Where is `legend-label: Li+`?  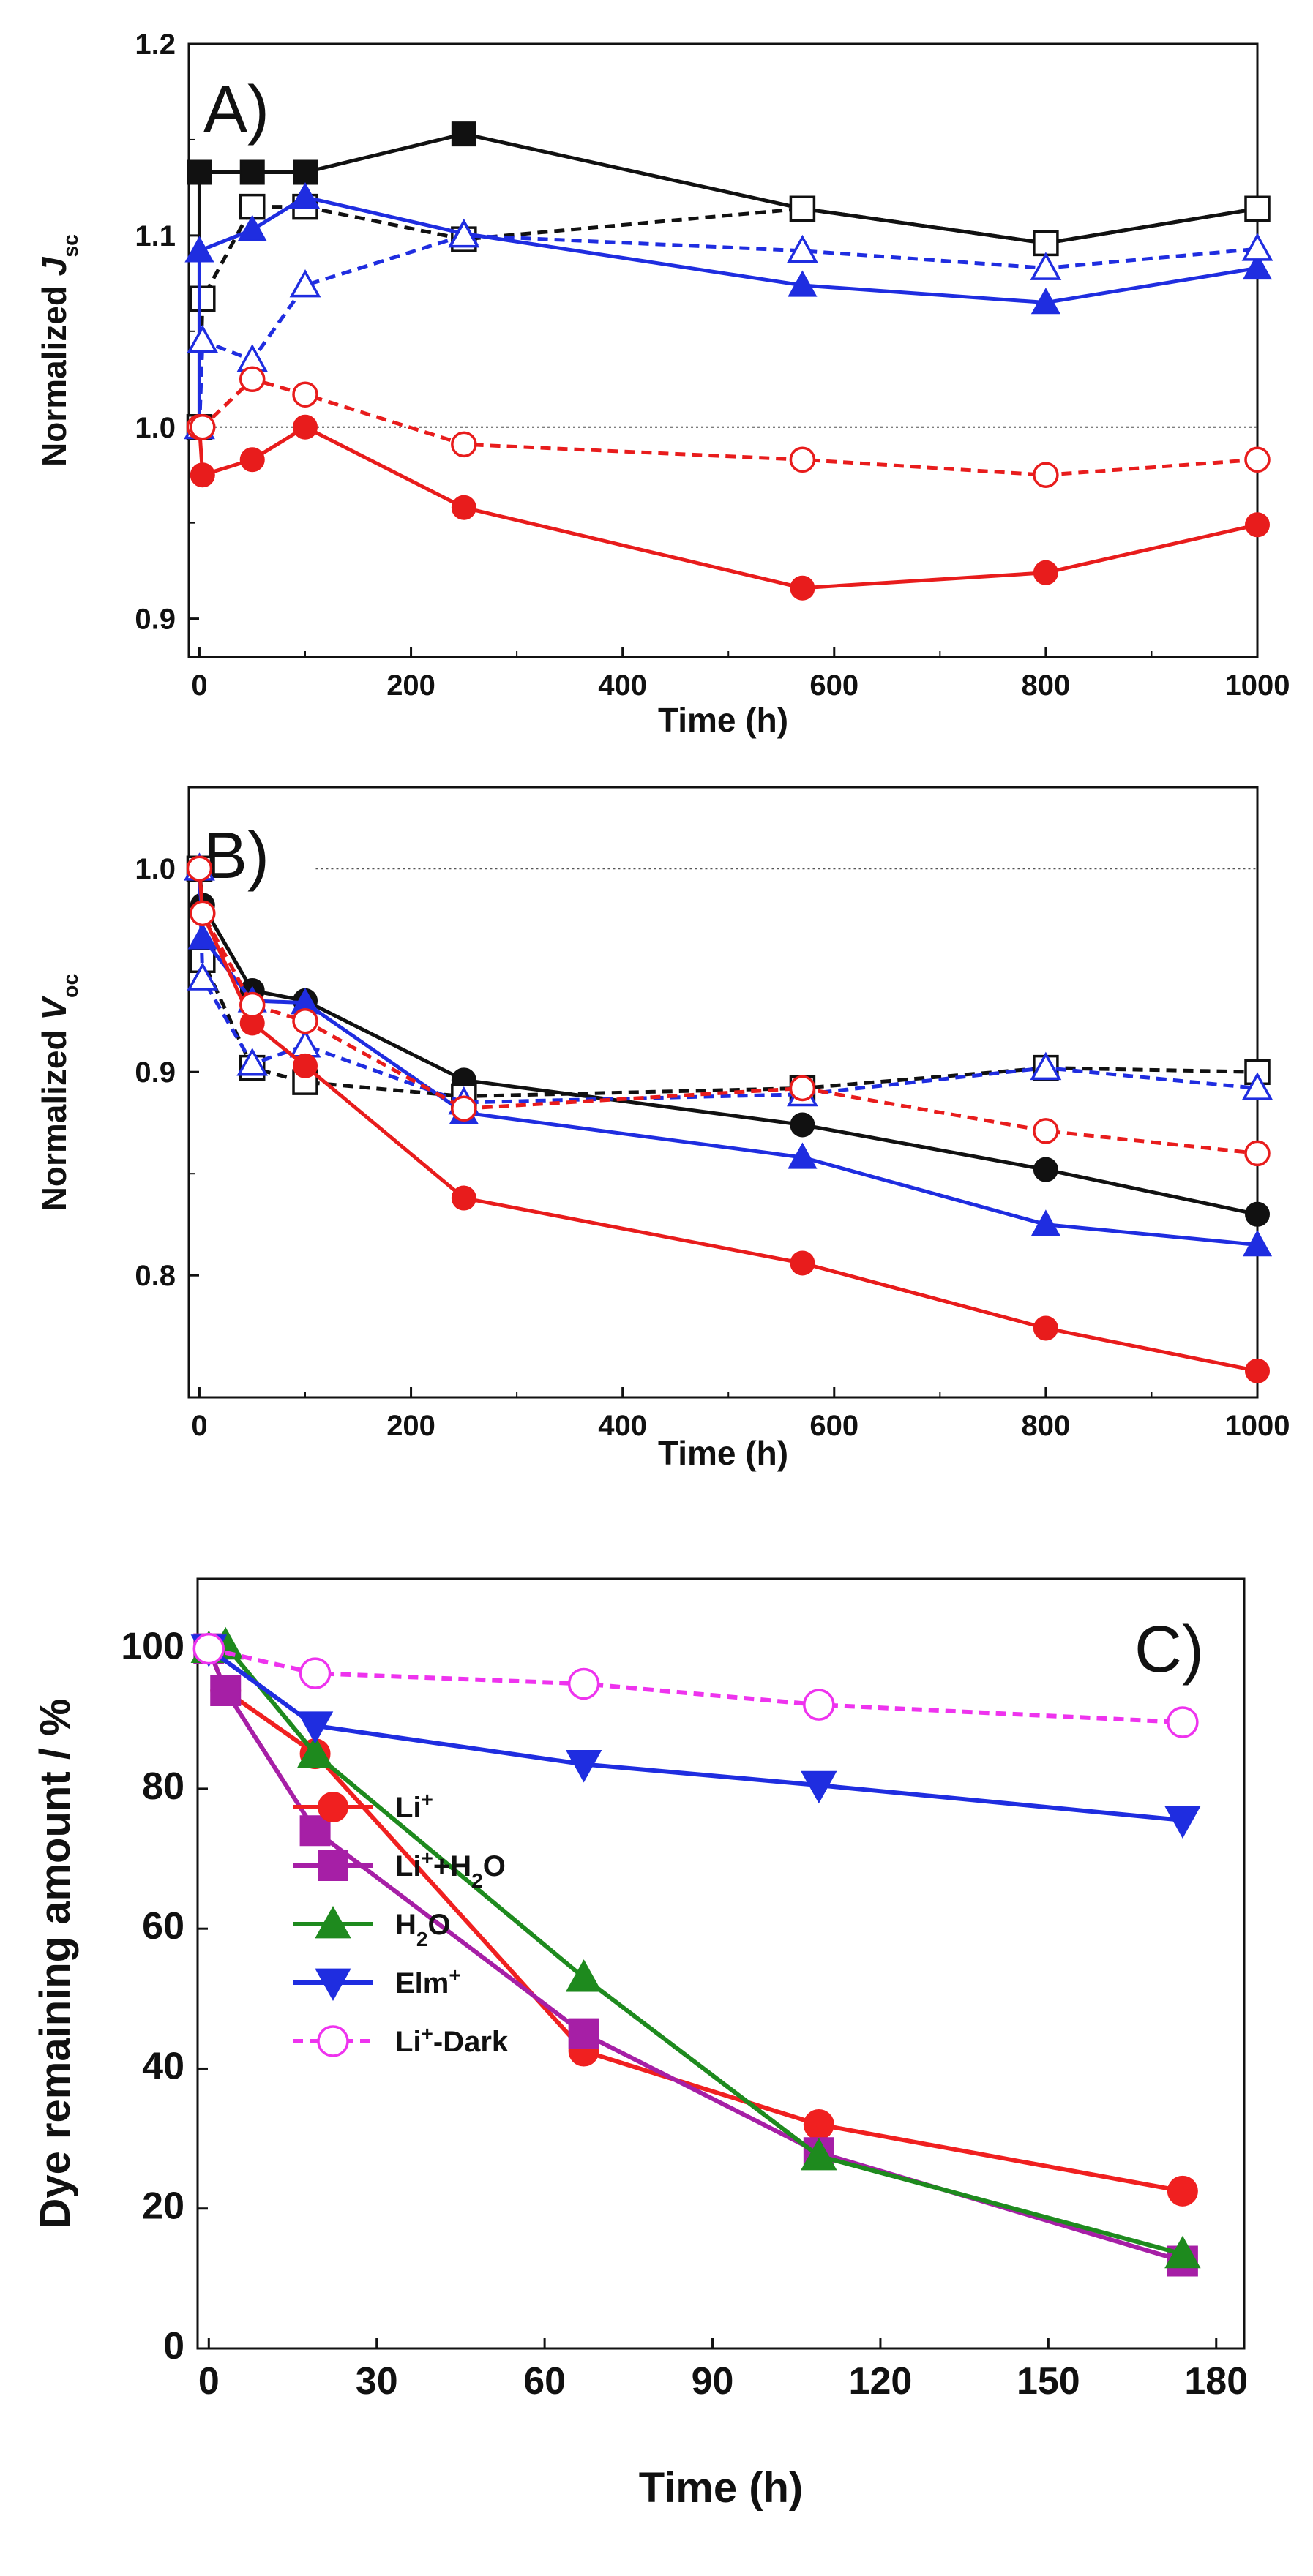
legend-label: Li+ is located at coordinates (414, 1806).